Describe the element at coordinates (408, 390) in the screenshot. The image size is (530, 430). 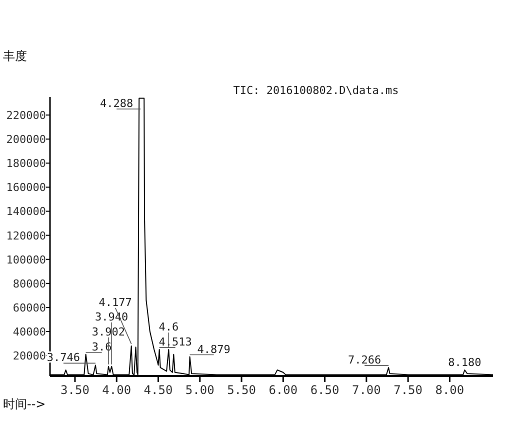
I see `x-tick-label: 7.50` at that location.